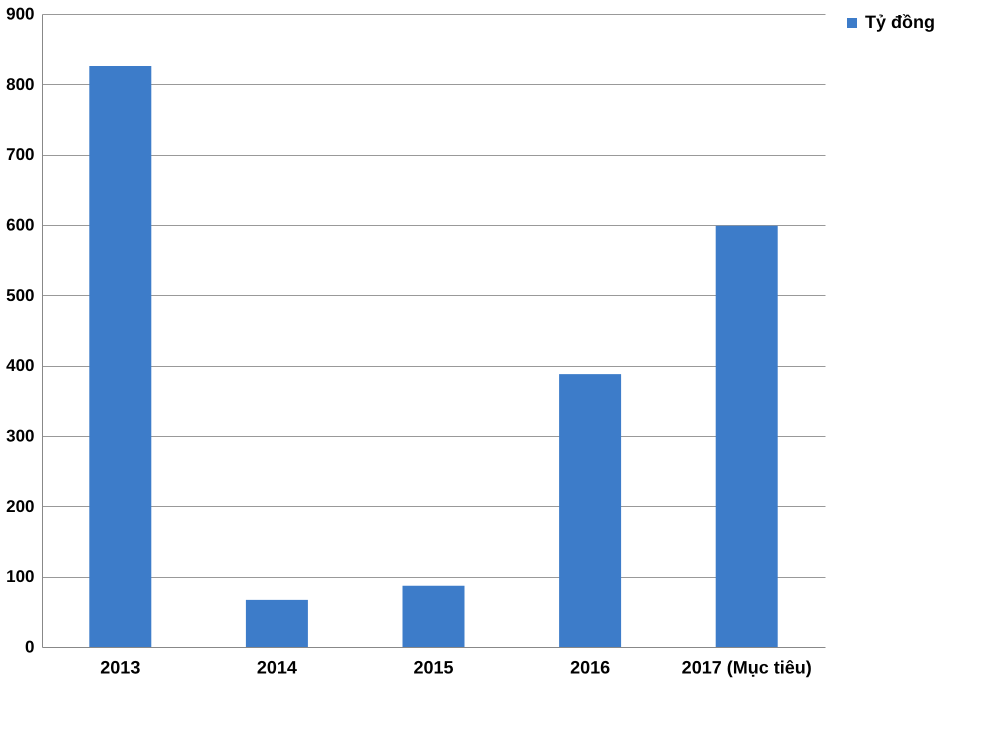 Image resolution: width=991 pixels, height=753 pixels. What do you see at coordinates (433, 668) in the screenshot?
I see `x-tick-label: 2015` at bounding box center [433, 668].